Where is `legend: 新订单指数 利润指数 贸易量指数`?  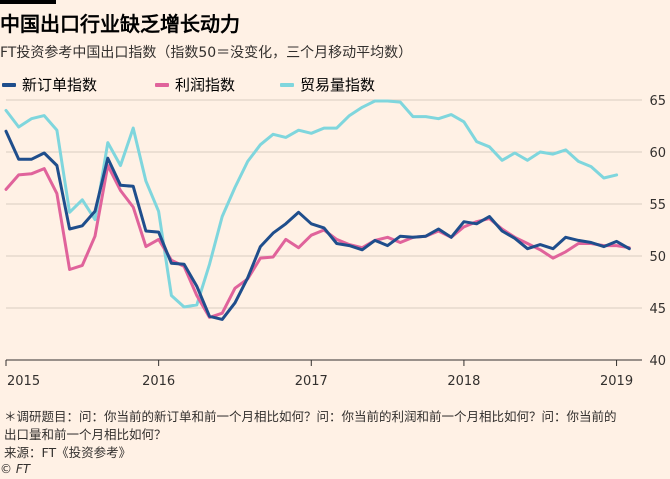
legend: 新订单指数 利润指数 贸易量指数 is located at coordinates (330, 84).